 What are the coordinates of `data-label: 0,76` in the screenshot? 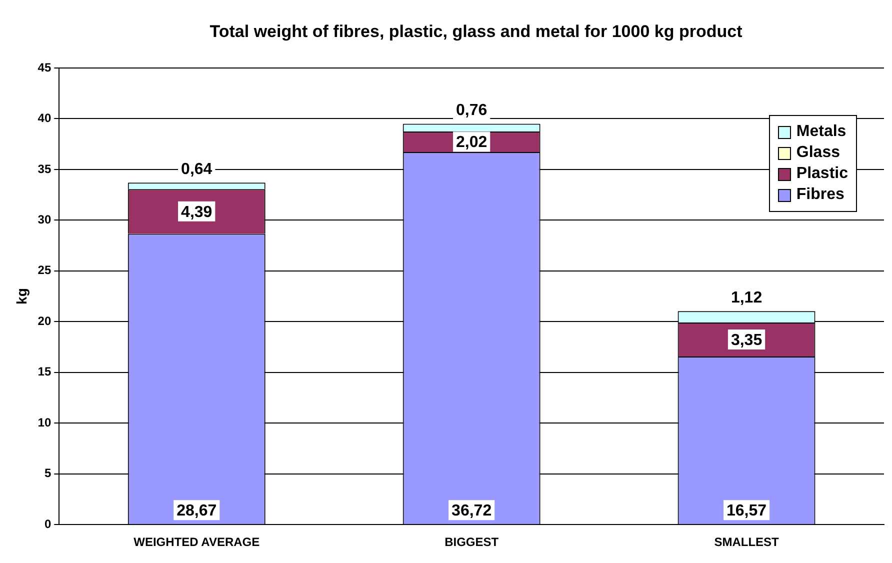 It's located at (472, 111).